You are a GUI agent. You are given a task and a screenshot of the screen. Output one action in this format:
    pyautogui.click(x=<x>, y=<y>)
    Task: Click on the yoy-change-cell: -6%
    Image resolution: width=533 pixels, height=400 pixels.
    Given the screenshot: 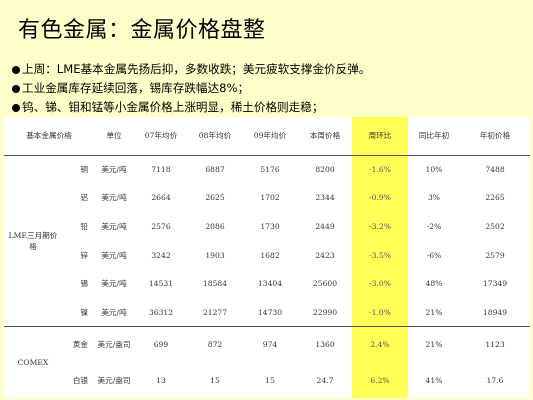 What is the action you would take?
    pyautogui.click(x=434, y=255)
    